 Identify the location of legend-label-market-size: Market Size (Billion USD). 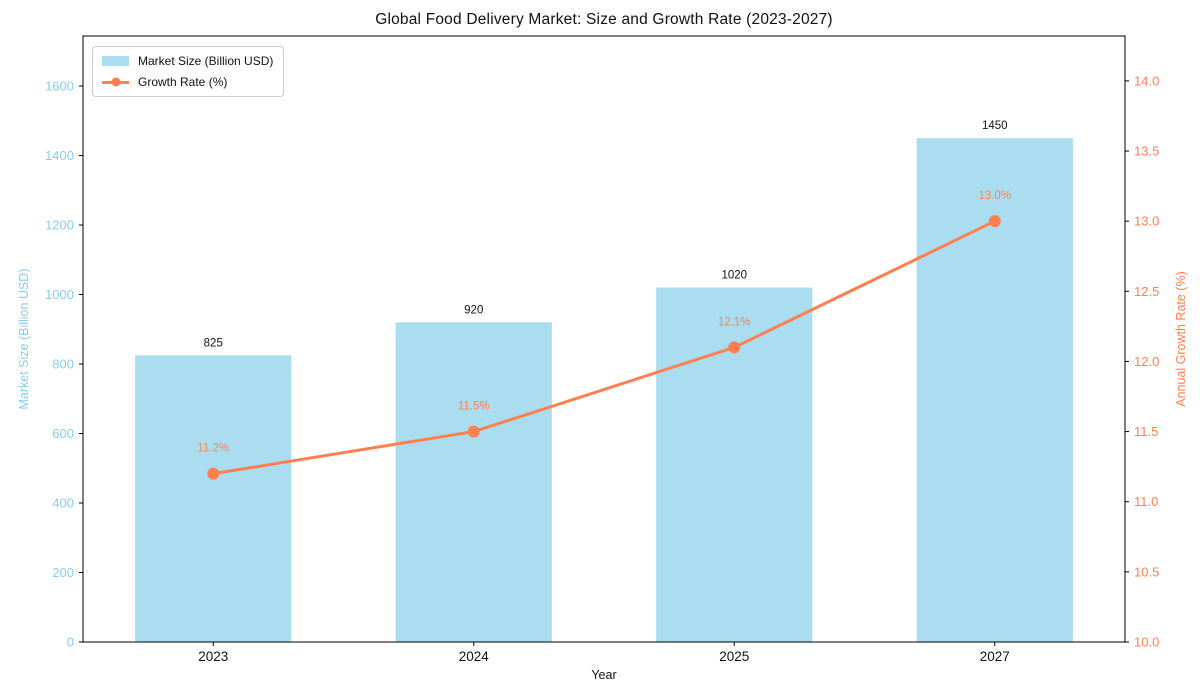
(206, 61).